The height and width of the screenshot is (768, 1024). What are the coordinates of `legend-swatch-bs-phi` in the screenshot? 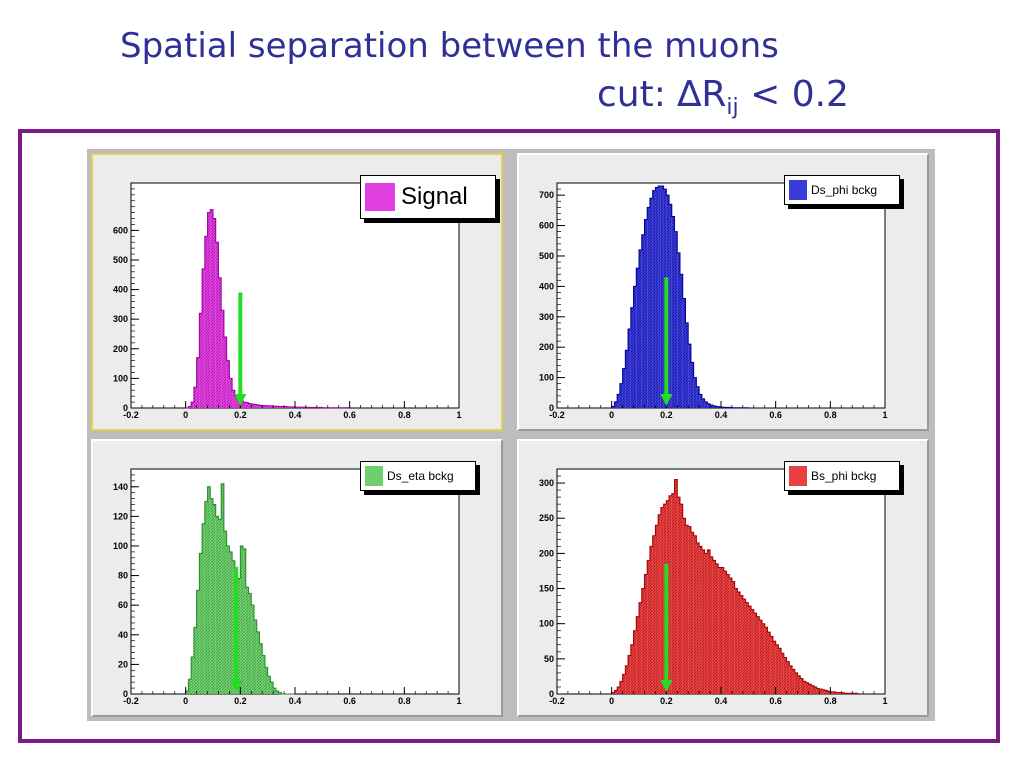 It's located at (798, 476).